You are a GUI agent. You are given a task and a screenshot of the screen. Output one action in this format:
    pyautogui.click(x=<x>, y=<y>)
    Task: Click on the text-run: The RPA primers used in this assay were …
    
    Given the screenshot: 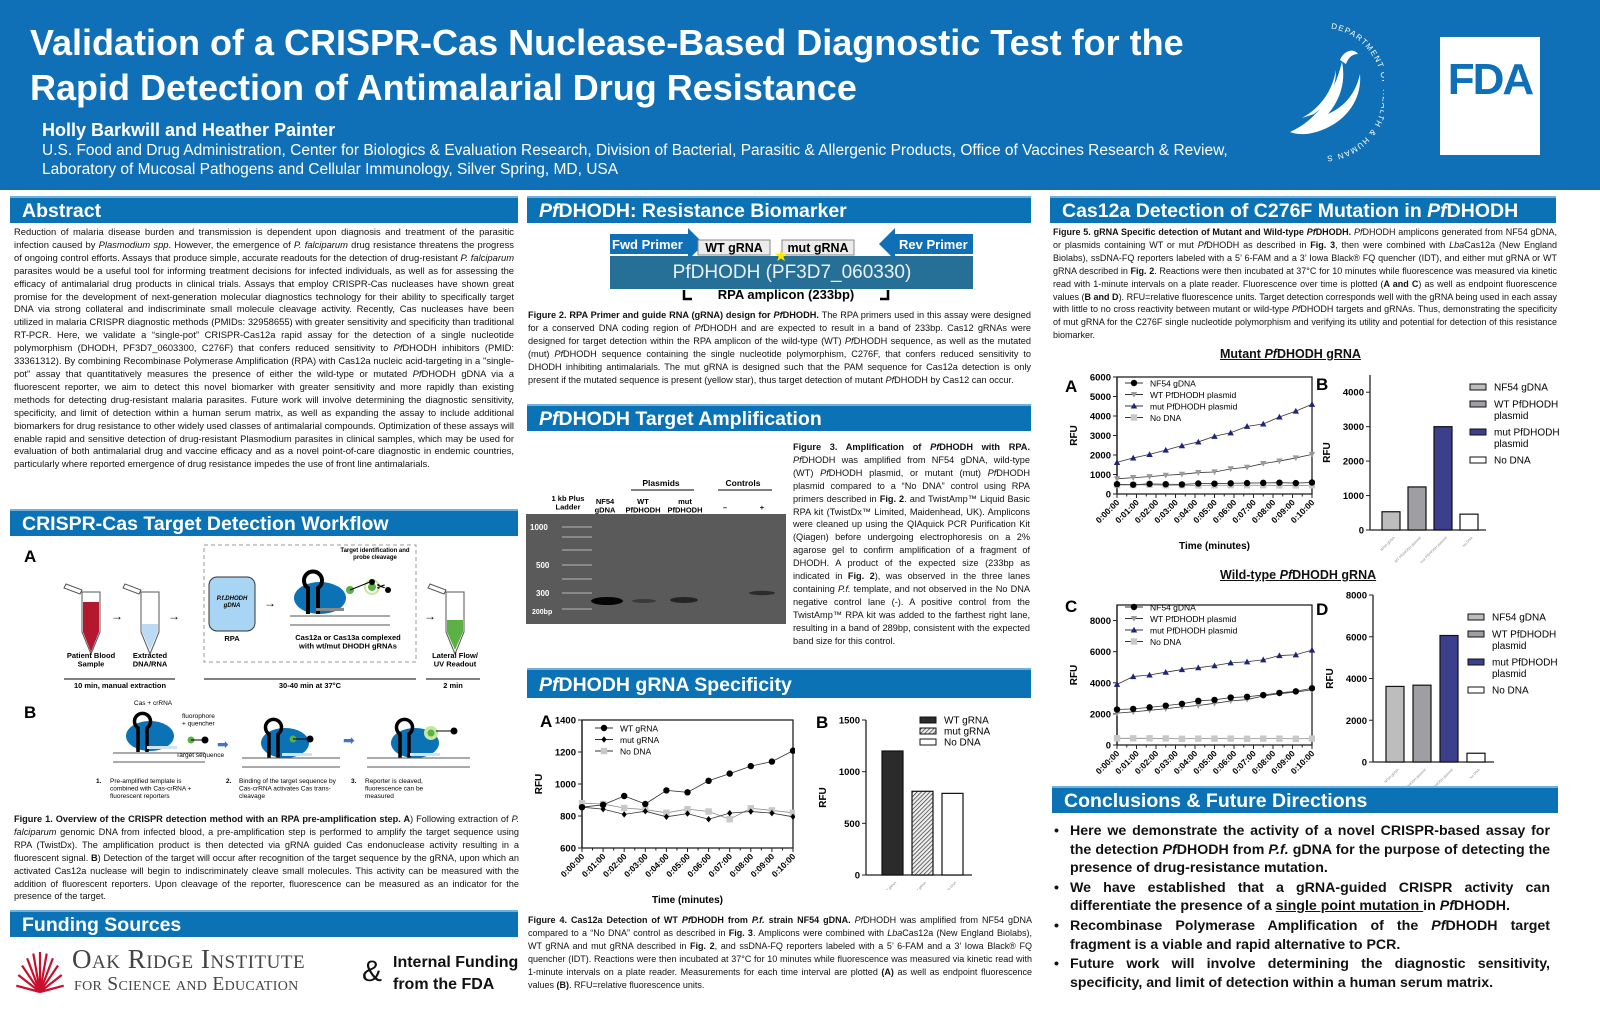 What is the action you would take?
    pyautogui.click(x=779, y=321)
    